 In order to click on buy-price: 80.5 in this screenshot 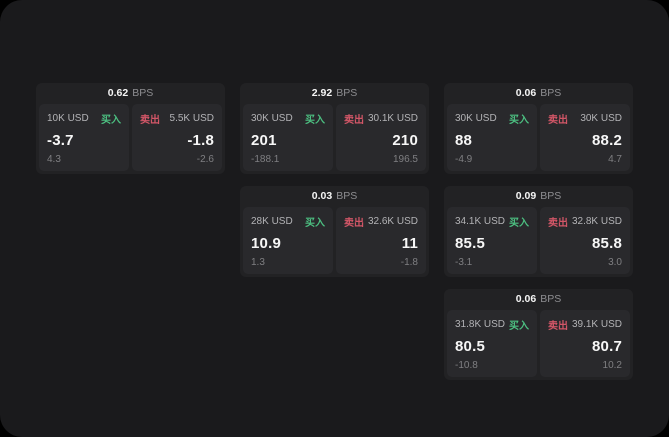, I will do `click(470, 346)`.